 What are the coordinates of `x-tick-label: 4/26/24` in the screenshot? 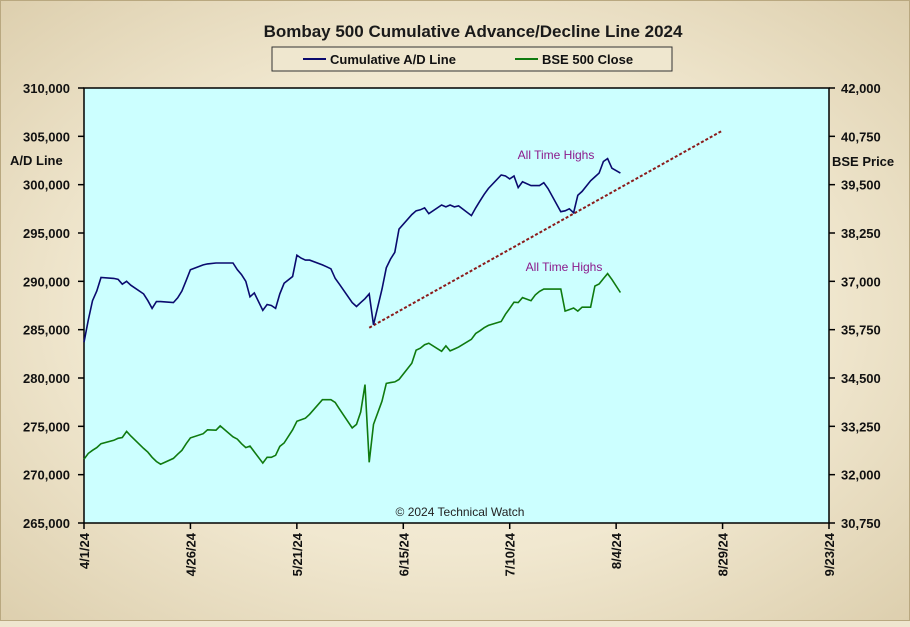 It's located at (190, 554).